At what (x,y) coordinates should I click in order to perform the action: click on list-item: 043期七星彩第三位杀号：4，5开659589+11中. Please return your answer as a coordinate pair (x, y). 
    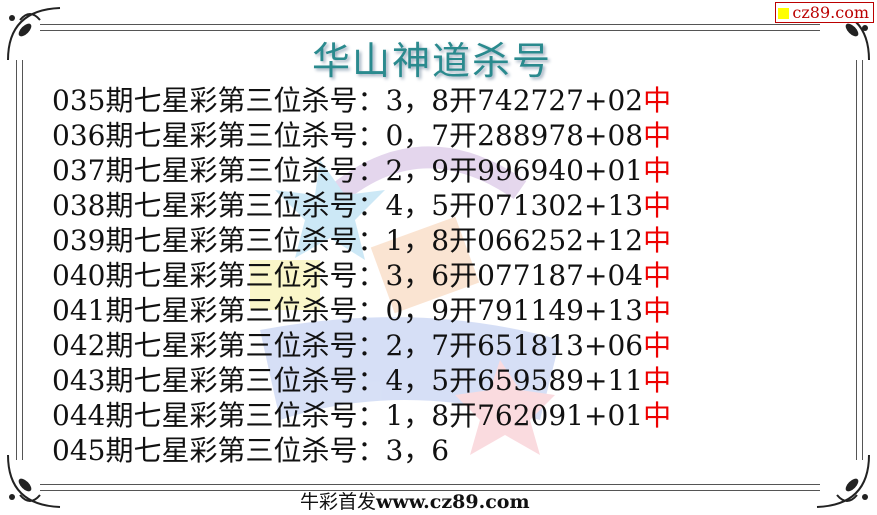
    Looking at the image, I should click on (361, 380).